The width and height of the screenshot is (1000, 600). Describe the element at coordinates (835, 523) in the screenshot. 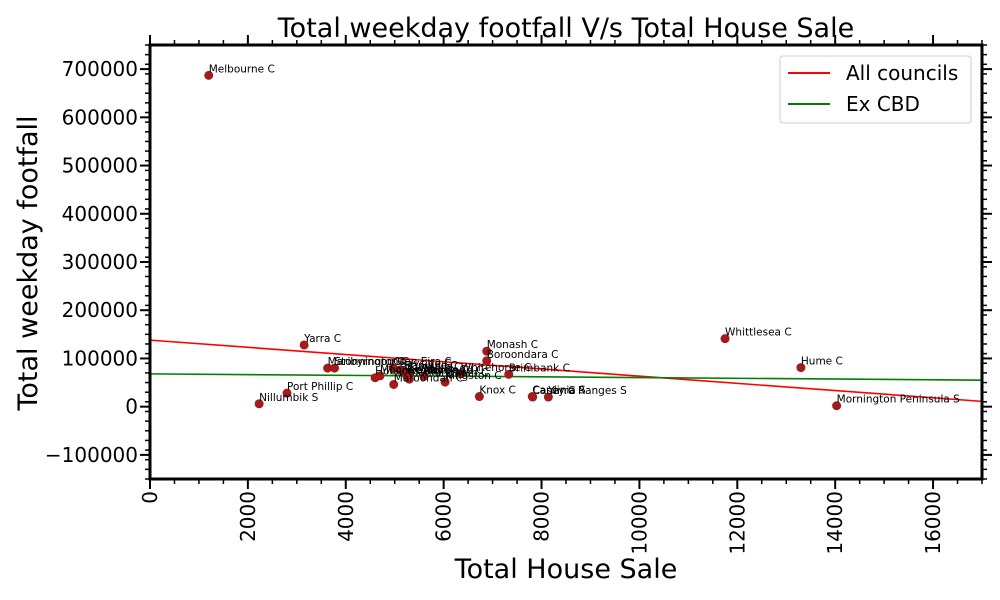

I see `x-tick-label: 14000` at that location.